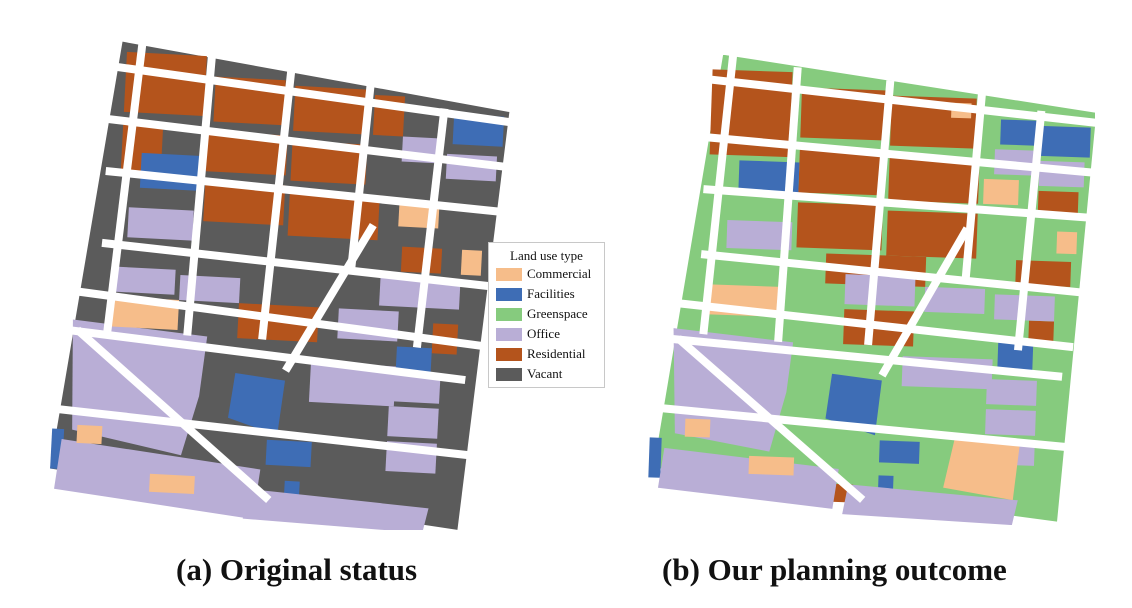  What do you see at coordinates (834, 569) in the screenshot?
I see `caption-planning-outcome: (b) Our planning outcome` at bounding box center [834, 569].